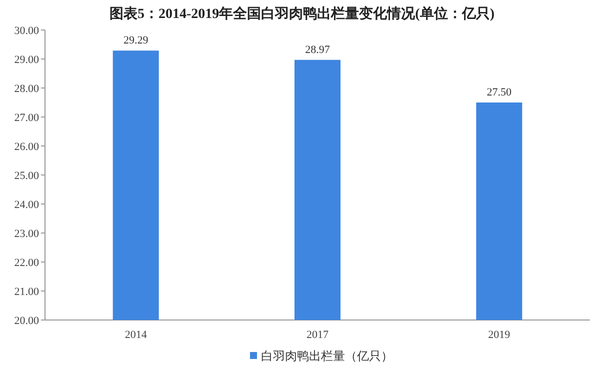 This screenshot has height=379, width=604. I want to click on y-tick-label: 27.00, so click(27, 118).